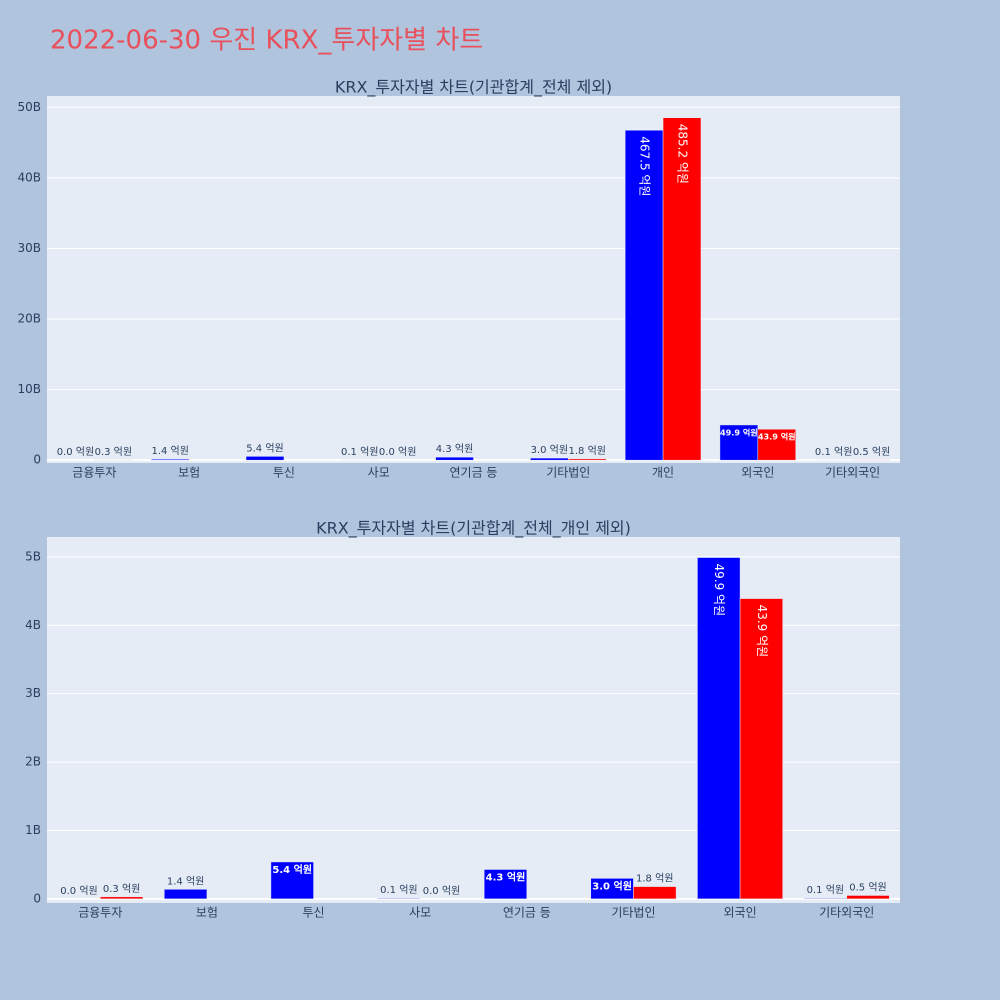 The image size is (1000, 1000). Describe the element at coordinates (266, 41) in the screenshot. I see `page-title: 2022-06-30 우진 KRX_투자자별 차트` at that location.